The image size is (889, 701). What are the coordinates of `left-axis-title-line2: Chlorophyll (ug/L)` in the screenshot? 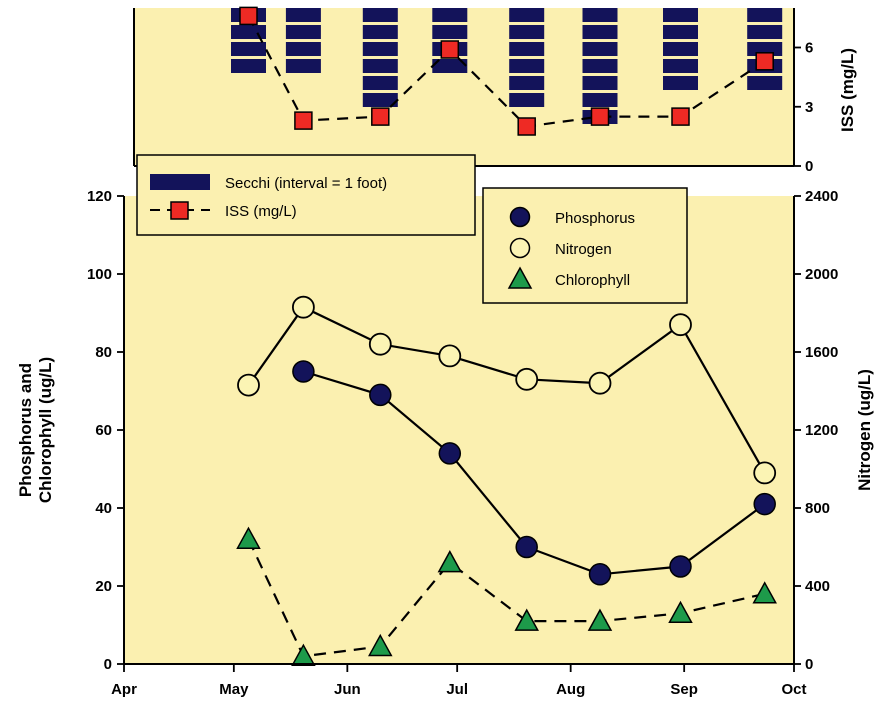 It's located at (45, 430).